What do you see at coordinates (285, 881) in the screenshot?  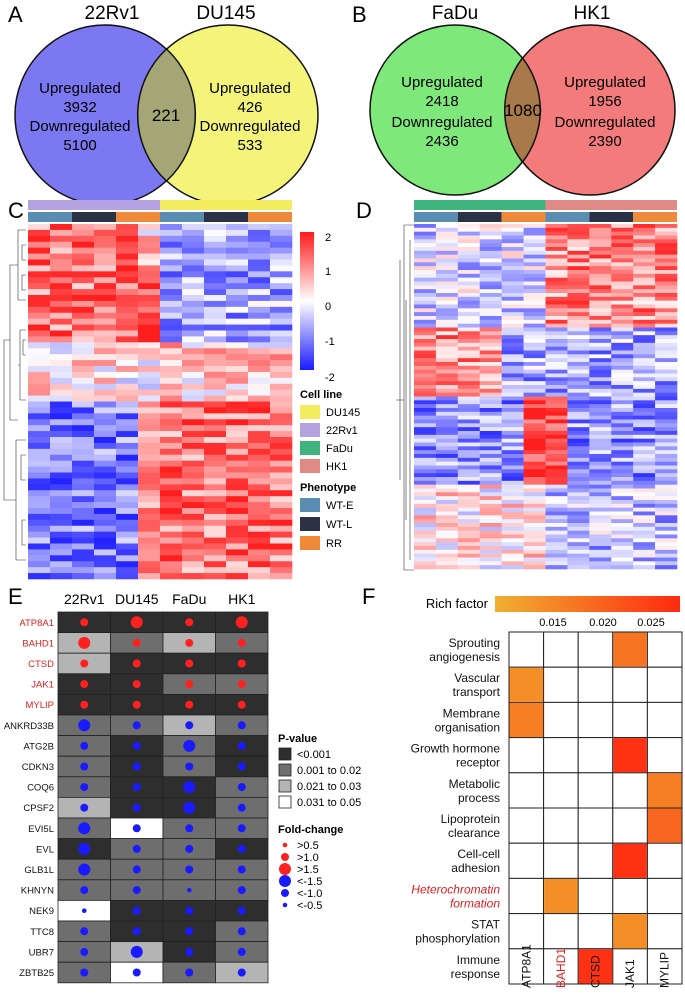 I see `foldchange-dot` at bounding box center [285, 881].